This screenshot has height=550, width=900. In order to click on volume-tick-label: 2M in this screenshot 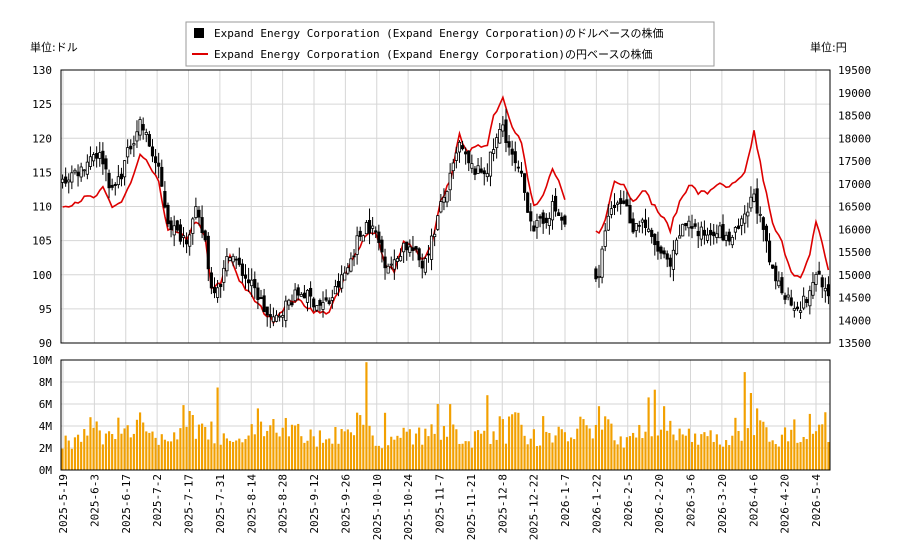, I will do `click(46, 448)`.